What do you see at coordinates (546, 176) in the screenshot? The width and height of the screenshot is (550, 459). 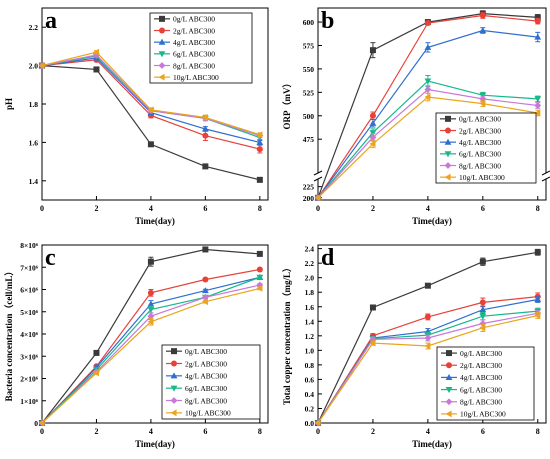 I see `axis-break-mask` at bounding box center [546, 176].